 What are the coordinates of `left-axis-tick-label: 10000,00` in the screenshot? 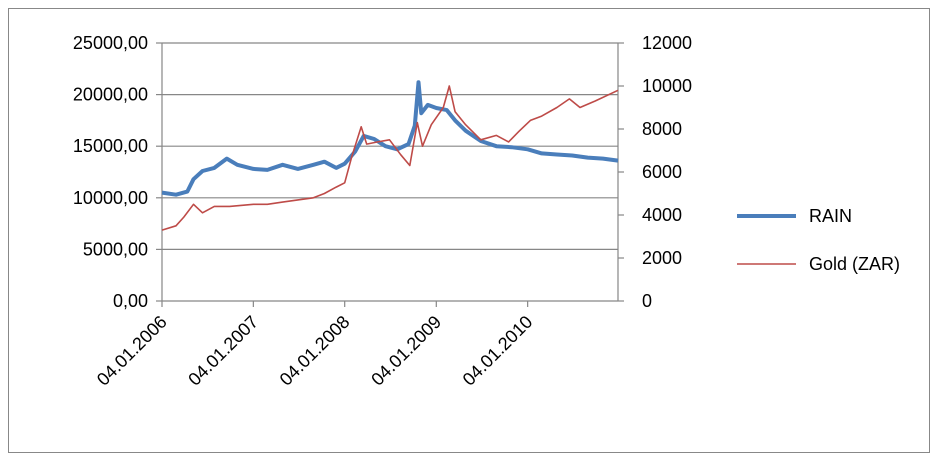 It's located at (110, 198).